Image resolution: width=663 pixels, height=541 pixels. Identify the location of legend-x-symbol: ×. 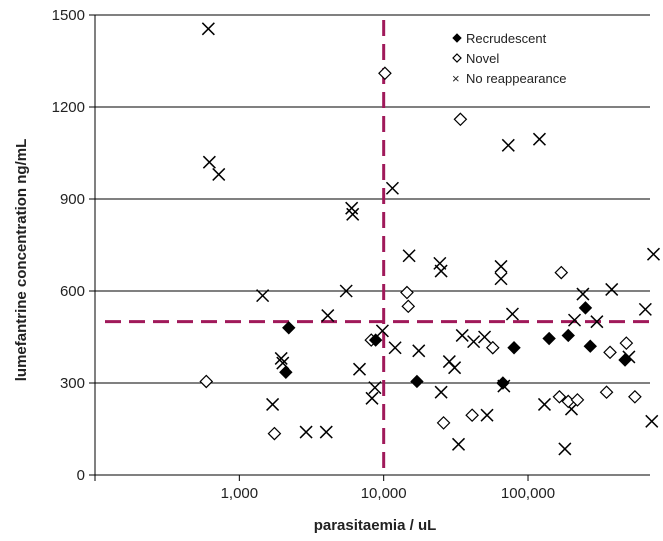
(456, 78).